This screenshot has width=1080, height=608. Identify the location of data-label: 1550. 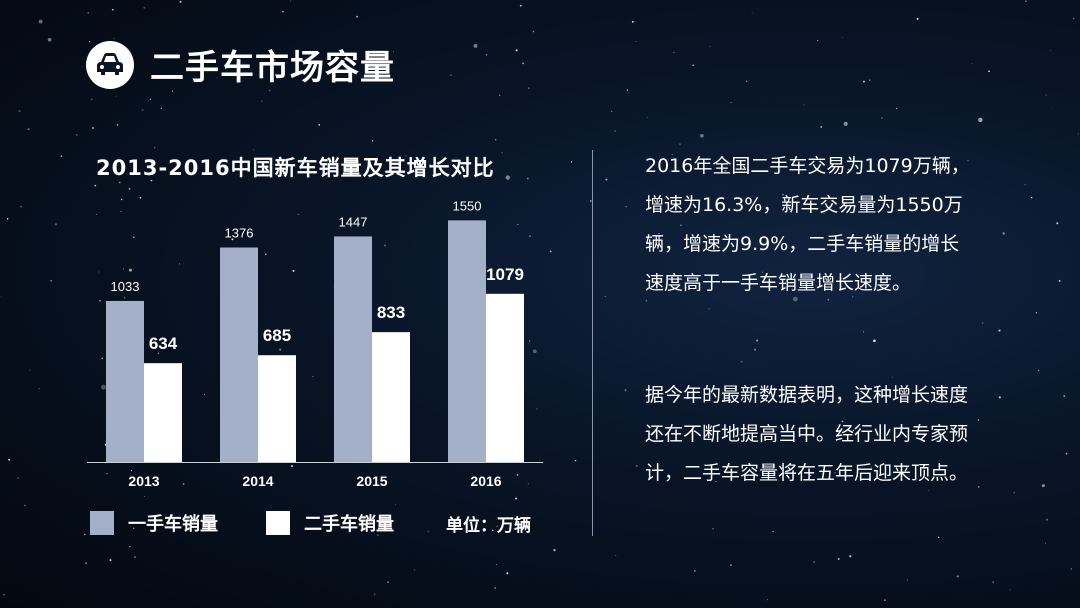
(467, 205).